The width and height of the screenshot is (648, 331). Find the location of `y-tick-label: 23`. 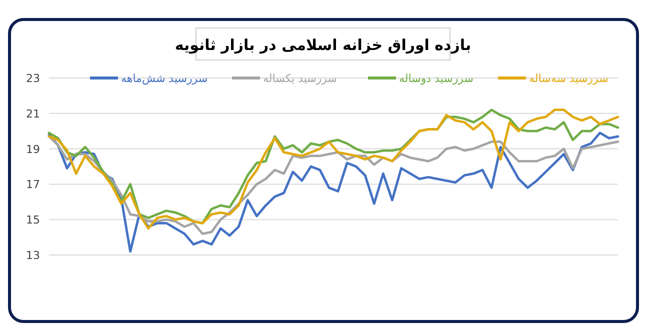

y-tick-label: 23 is located at coordinates (33, 78).